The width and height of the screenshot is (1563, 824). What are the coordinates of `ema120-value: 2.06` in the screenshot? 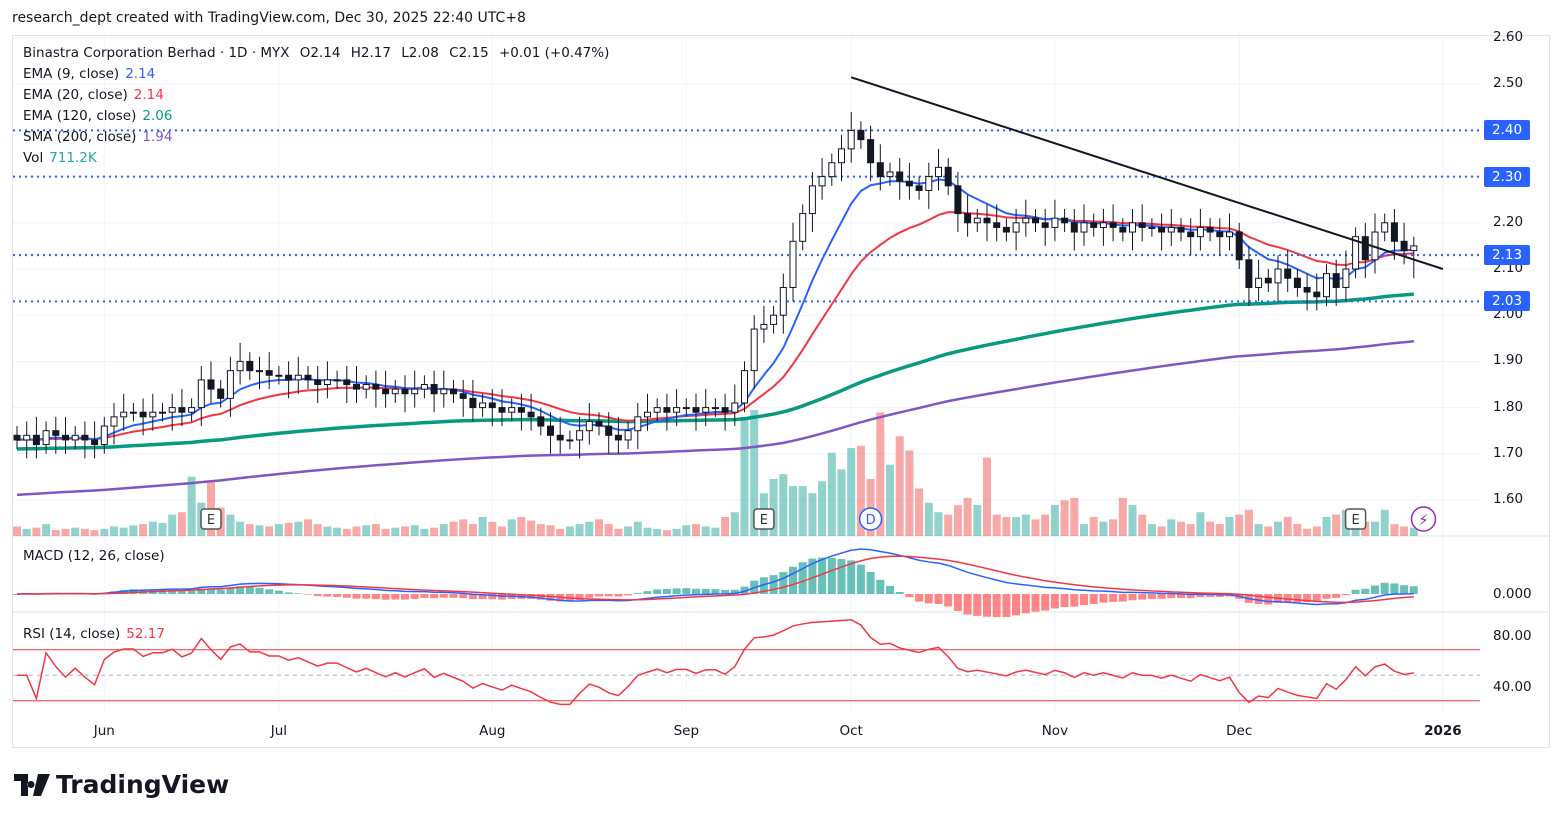 It's located at (157, 116).